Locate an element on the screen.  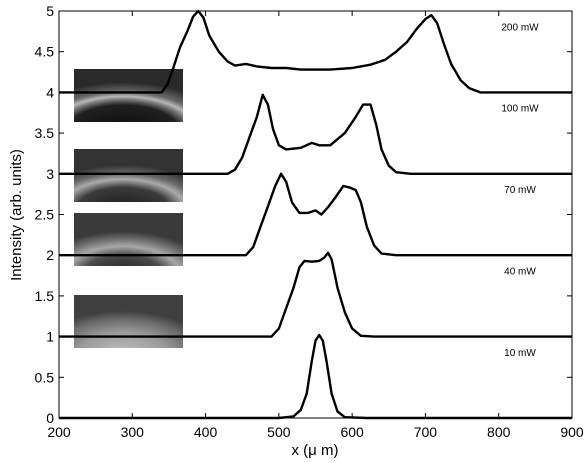
y-tick-label: 2 is located at coordinates (50, 255).